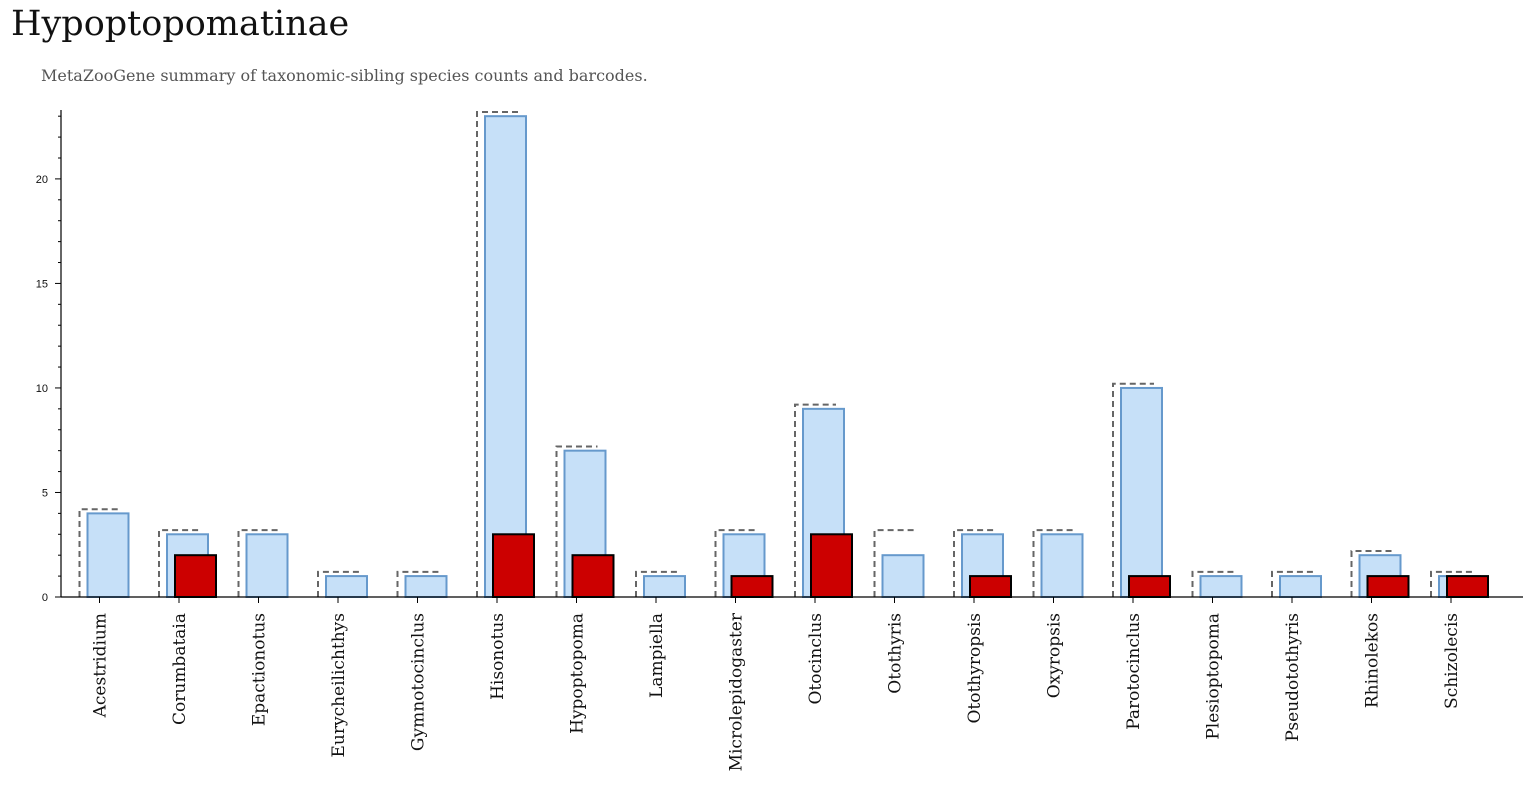 This screenshot has height=800, width=1537. I want to click on species-bar-eurycheilichthys, so click(346, 587).